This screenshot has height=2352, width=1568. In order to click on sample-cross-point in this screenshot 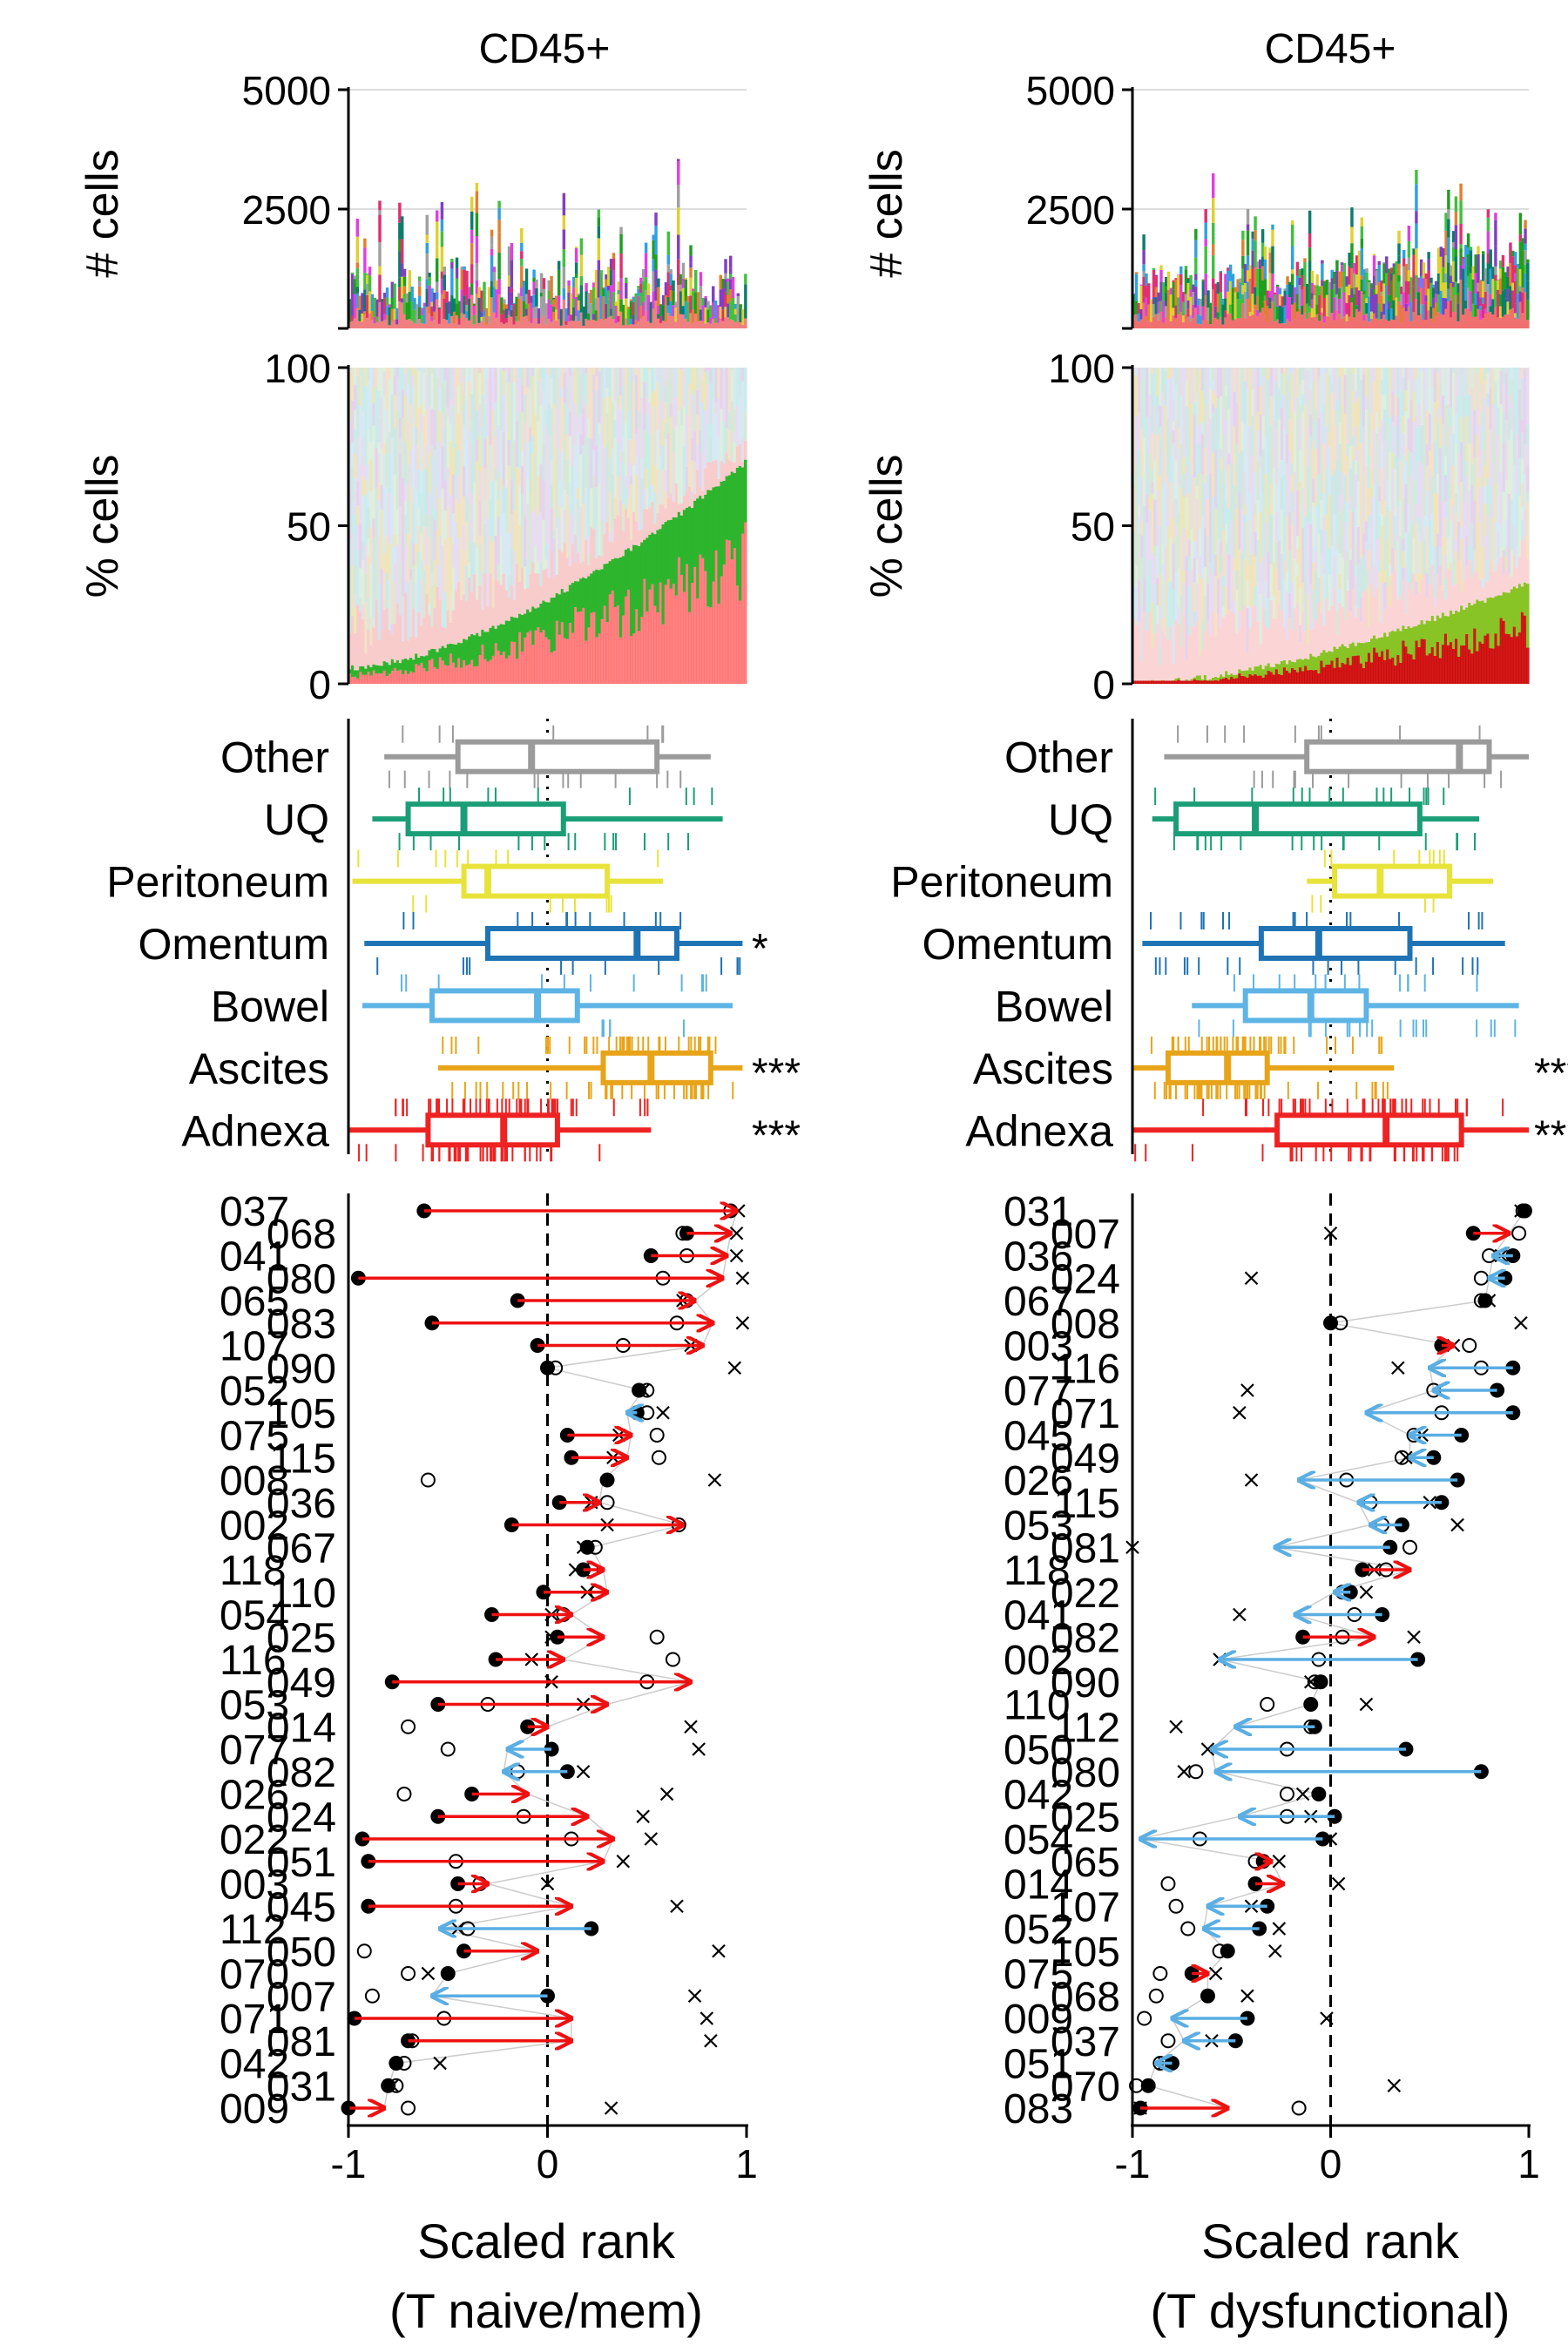, I will do `click(719, 1950)`.